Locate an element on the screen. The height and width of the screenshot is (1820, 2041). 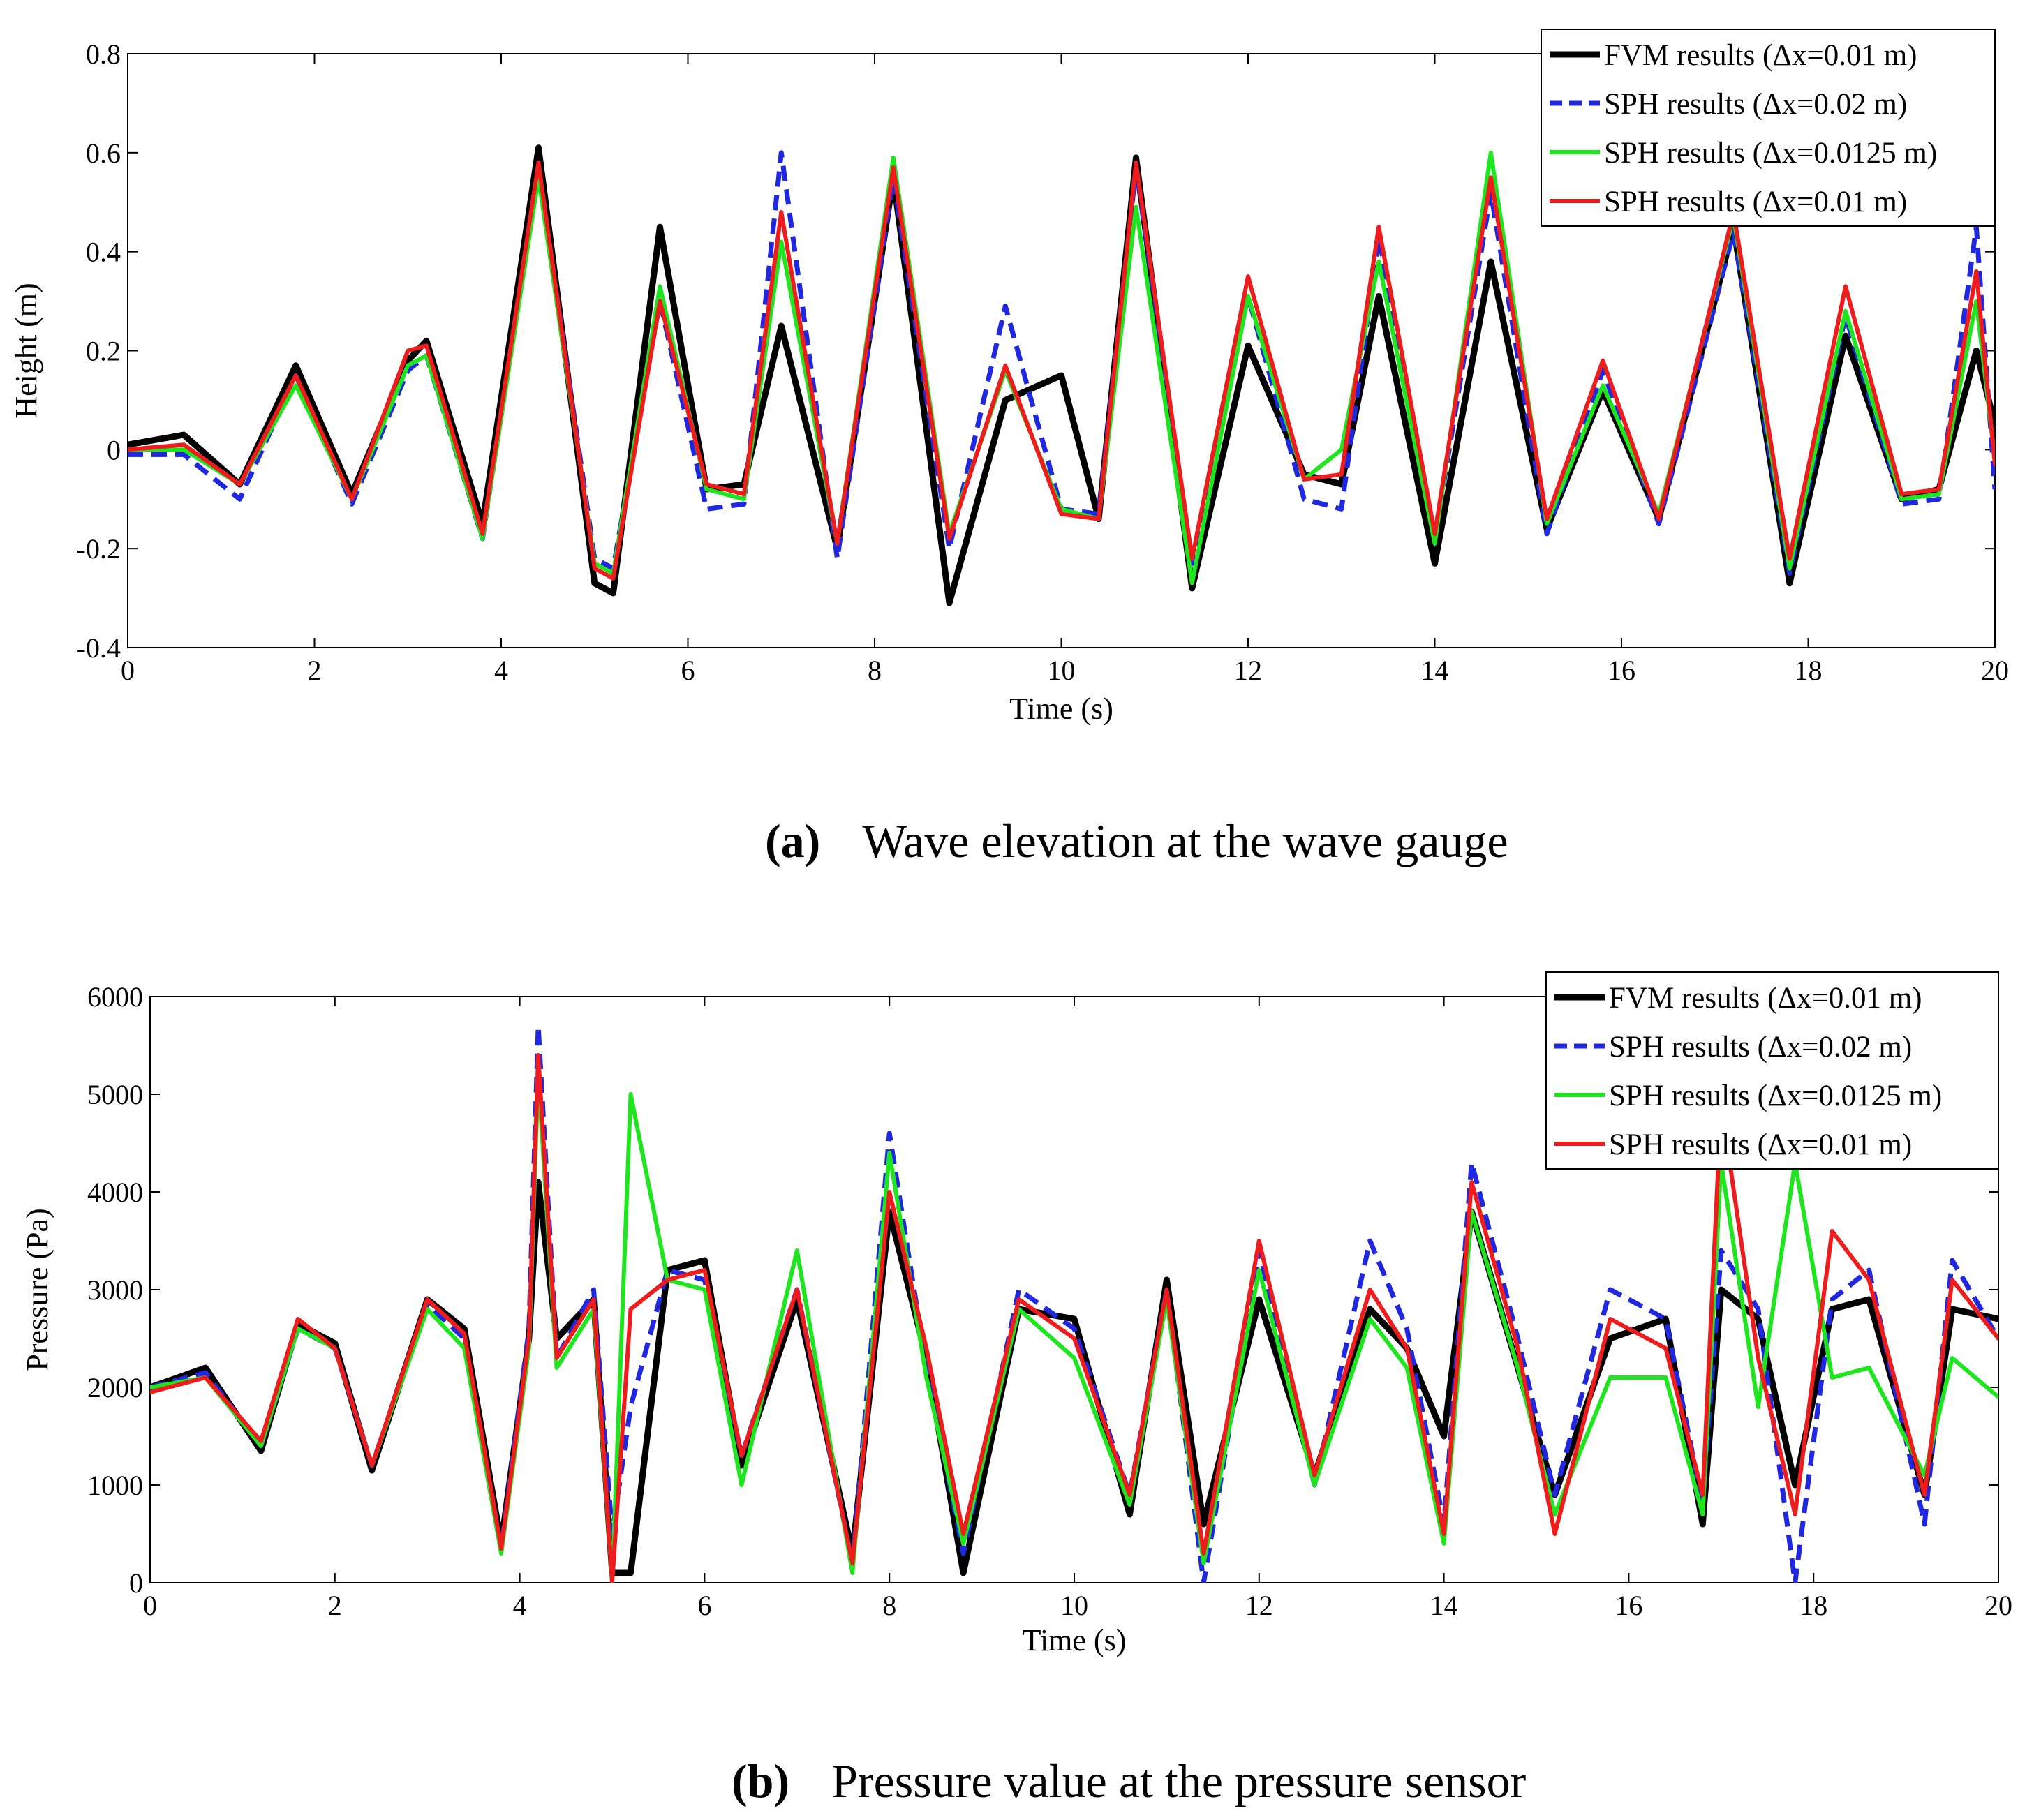
y-tick-label: -0.2 is located at coordinates (99, 549).